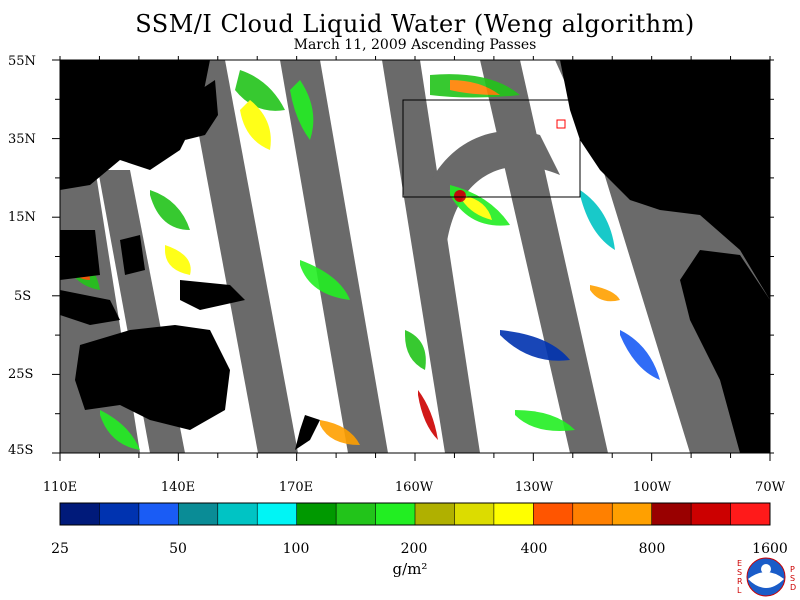  What do you see at coordinates (22, 139) in the screenshot?
I see `lat-label: 35N` at bounding box center [22, 139].